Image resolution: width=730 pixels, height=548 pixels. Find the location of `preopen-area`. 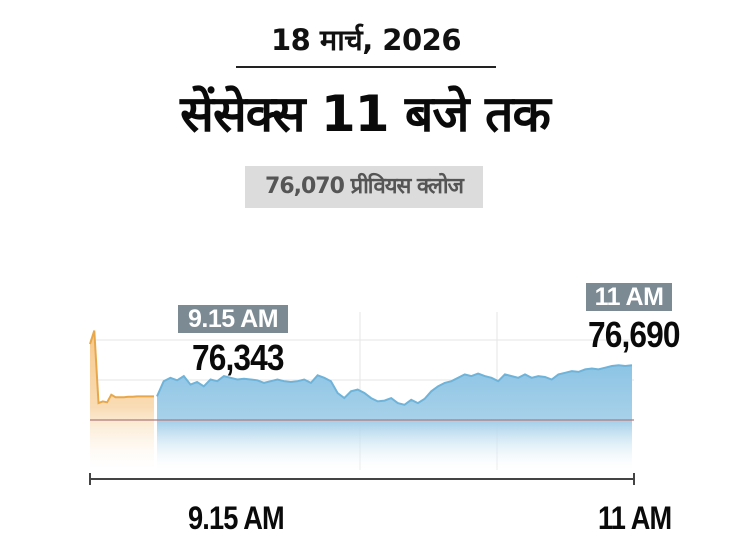

preopen-area is located at coordinates (122, 400).